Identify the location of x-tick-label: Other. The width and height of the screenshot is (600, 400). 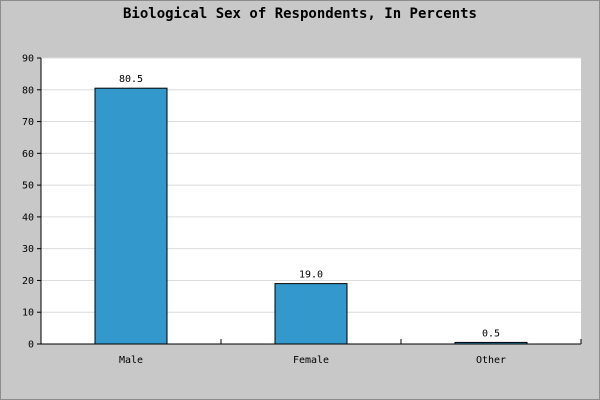
(491, 360).